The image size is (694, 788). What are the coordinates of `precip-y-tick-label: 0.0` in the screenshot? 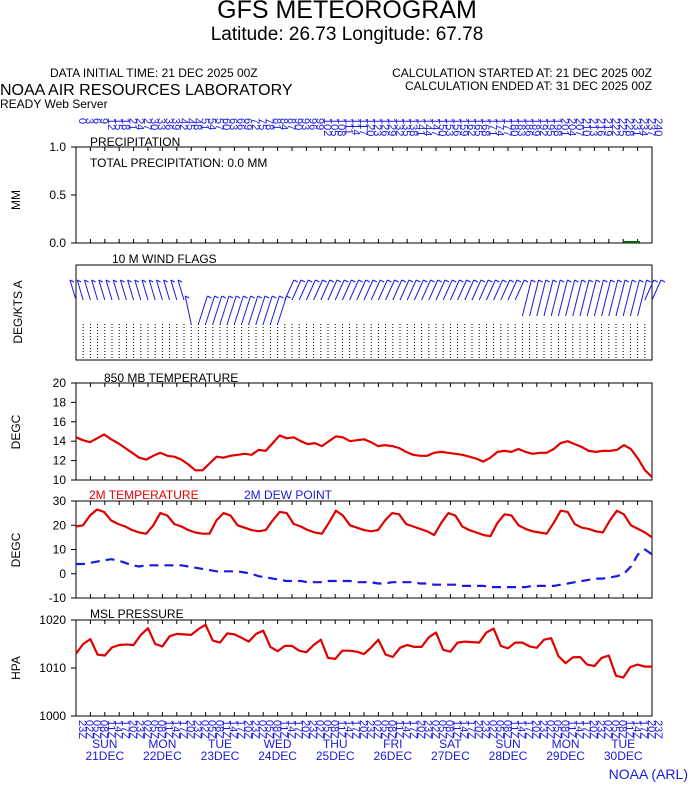 It's located at (57, 243).